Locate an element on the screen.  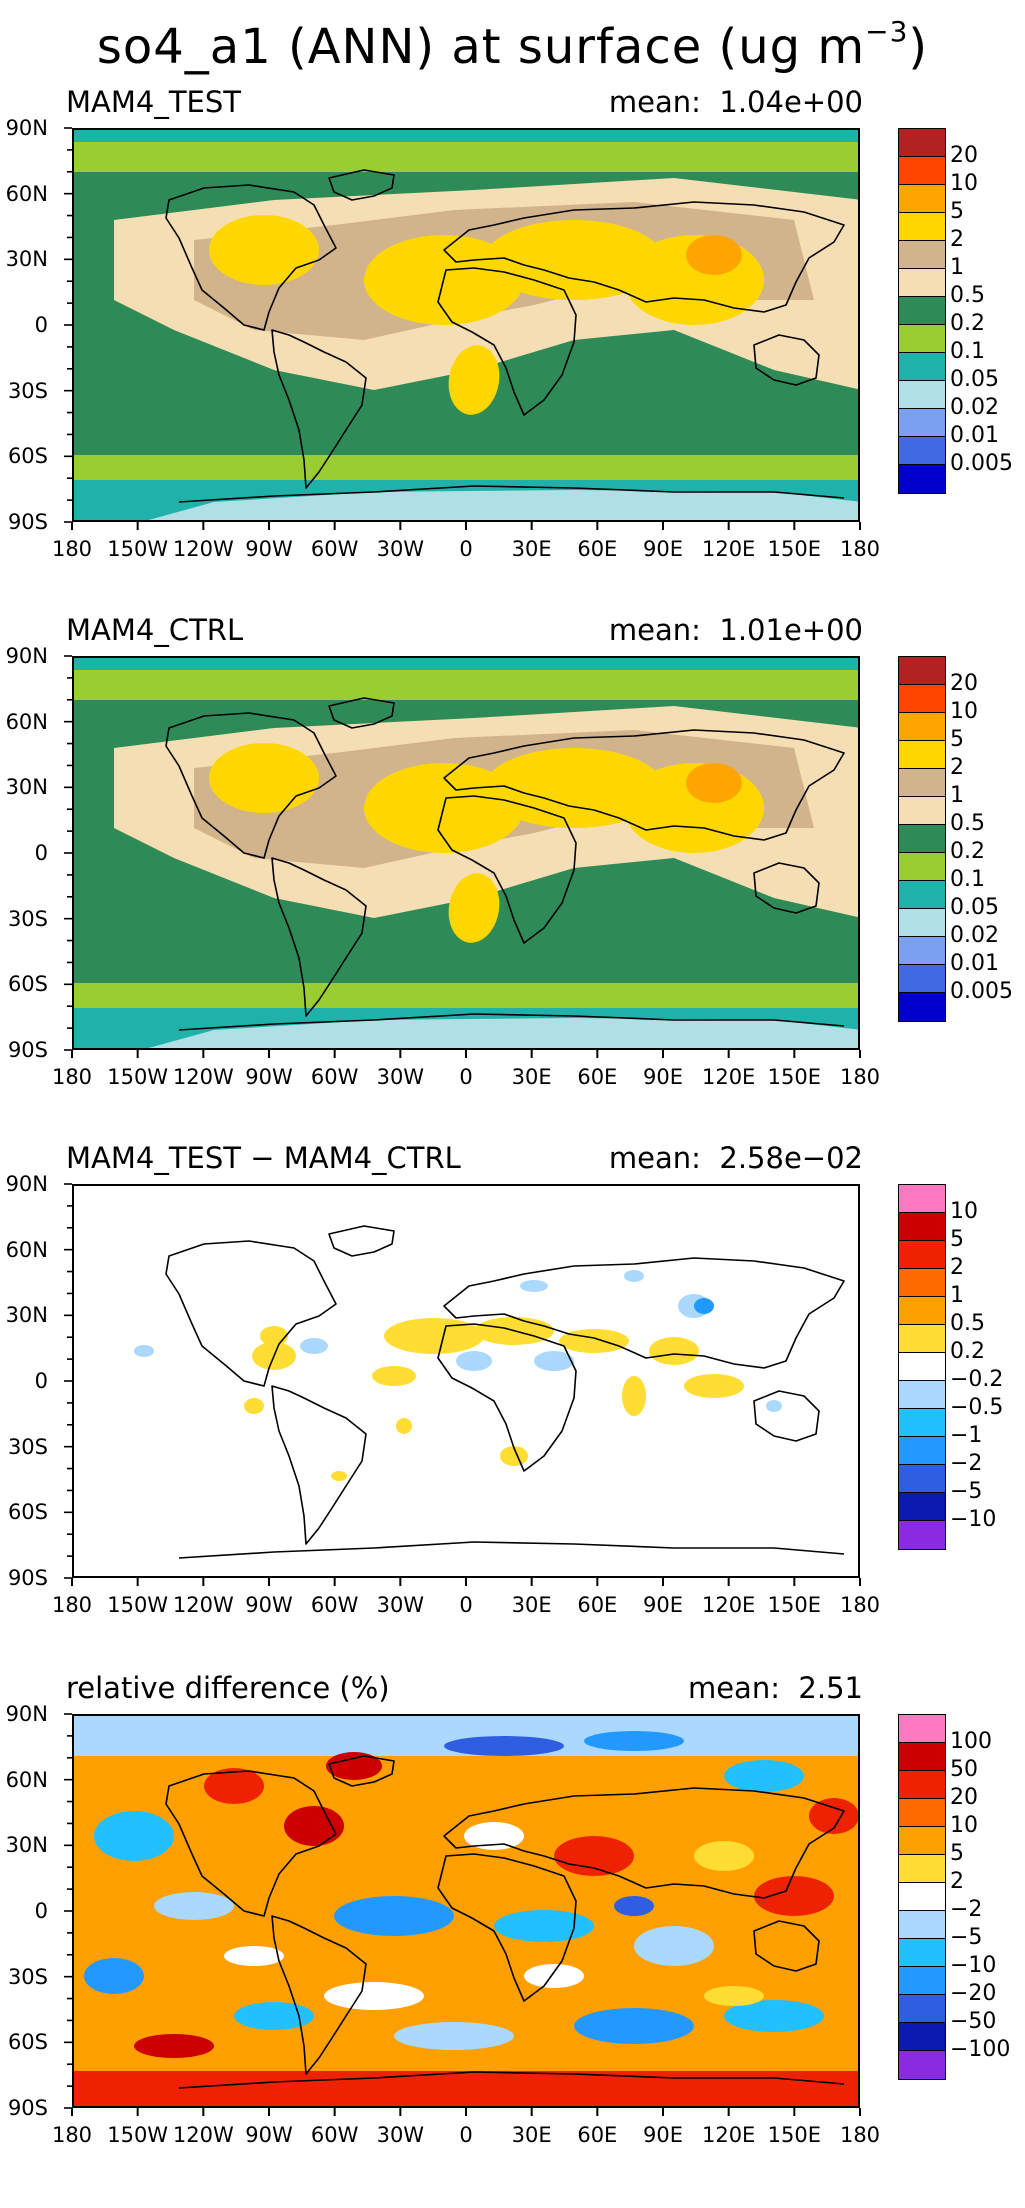
colorbar-label: 0.1 is located at coordinates (967, 351).